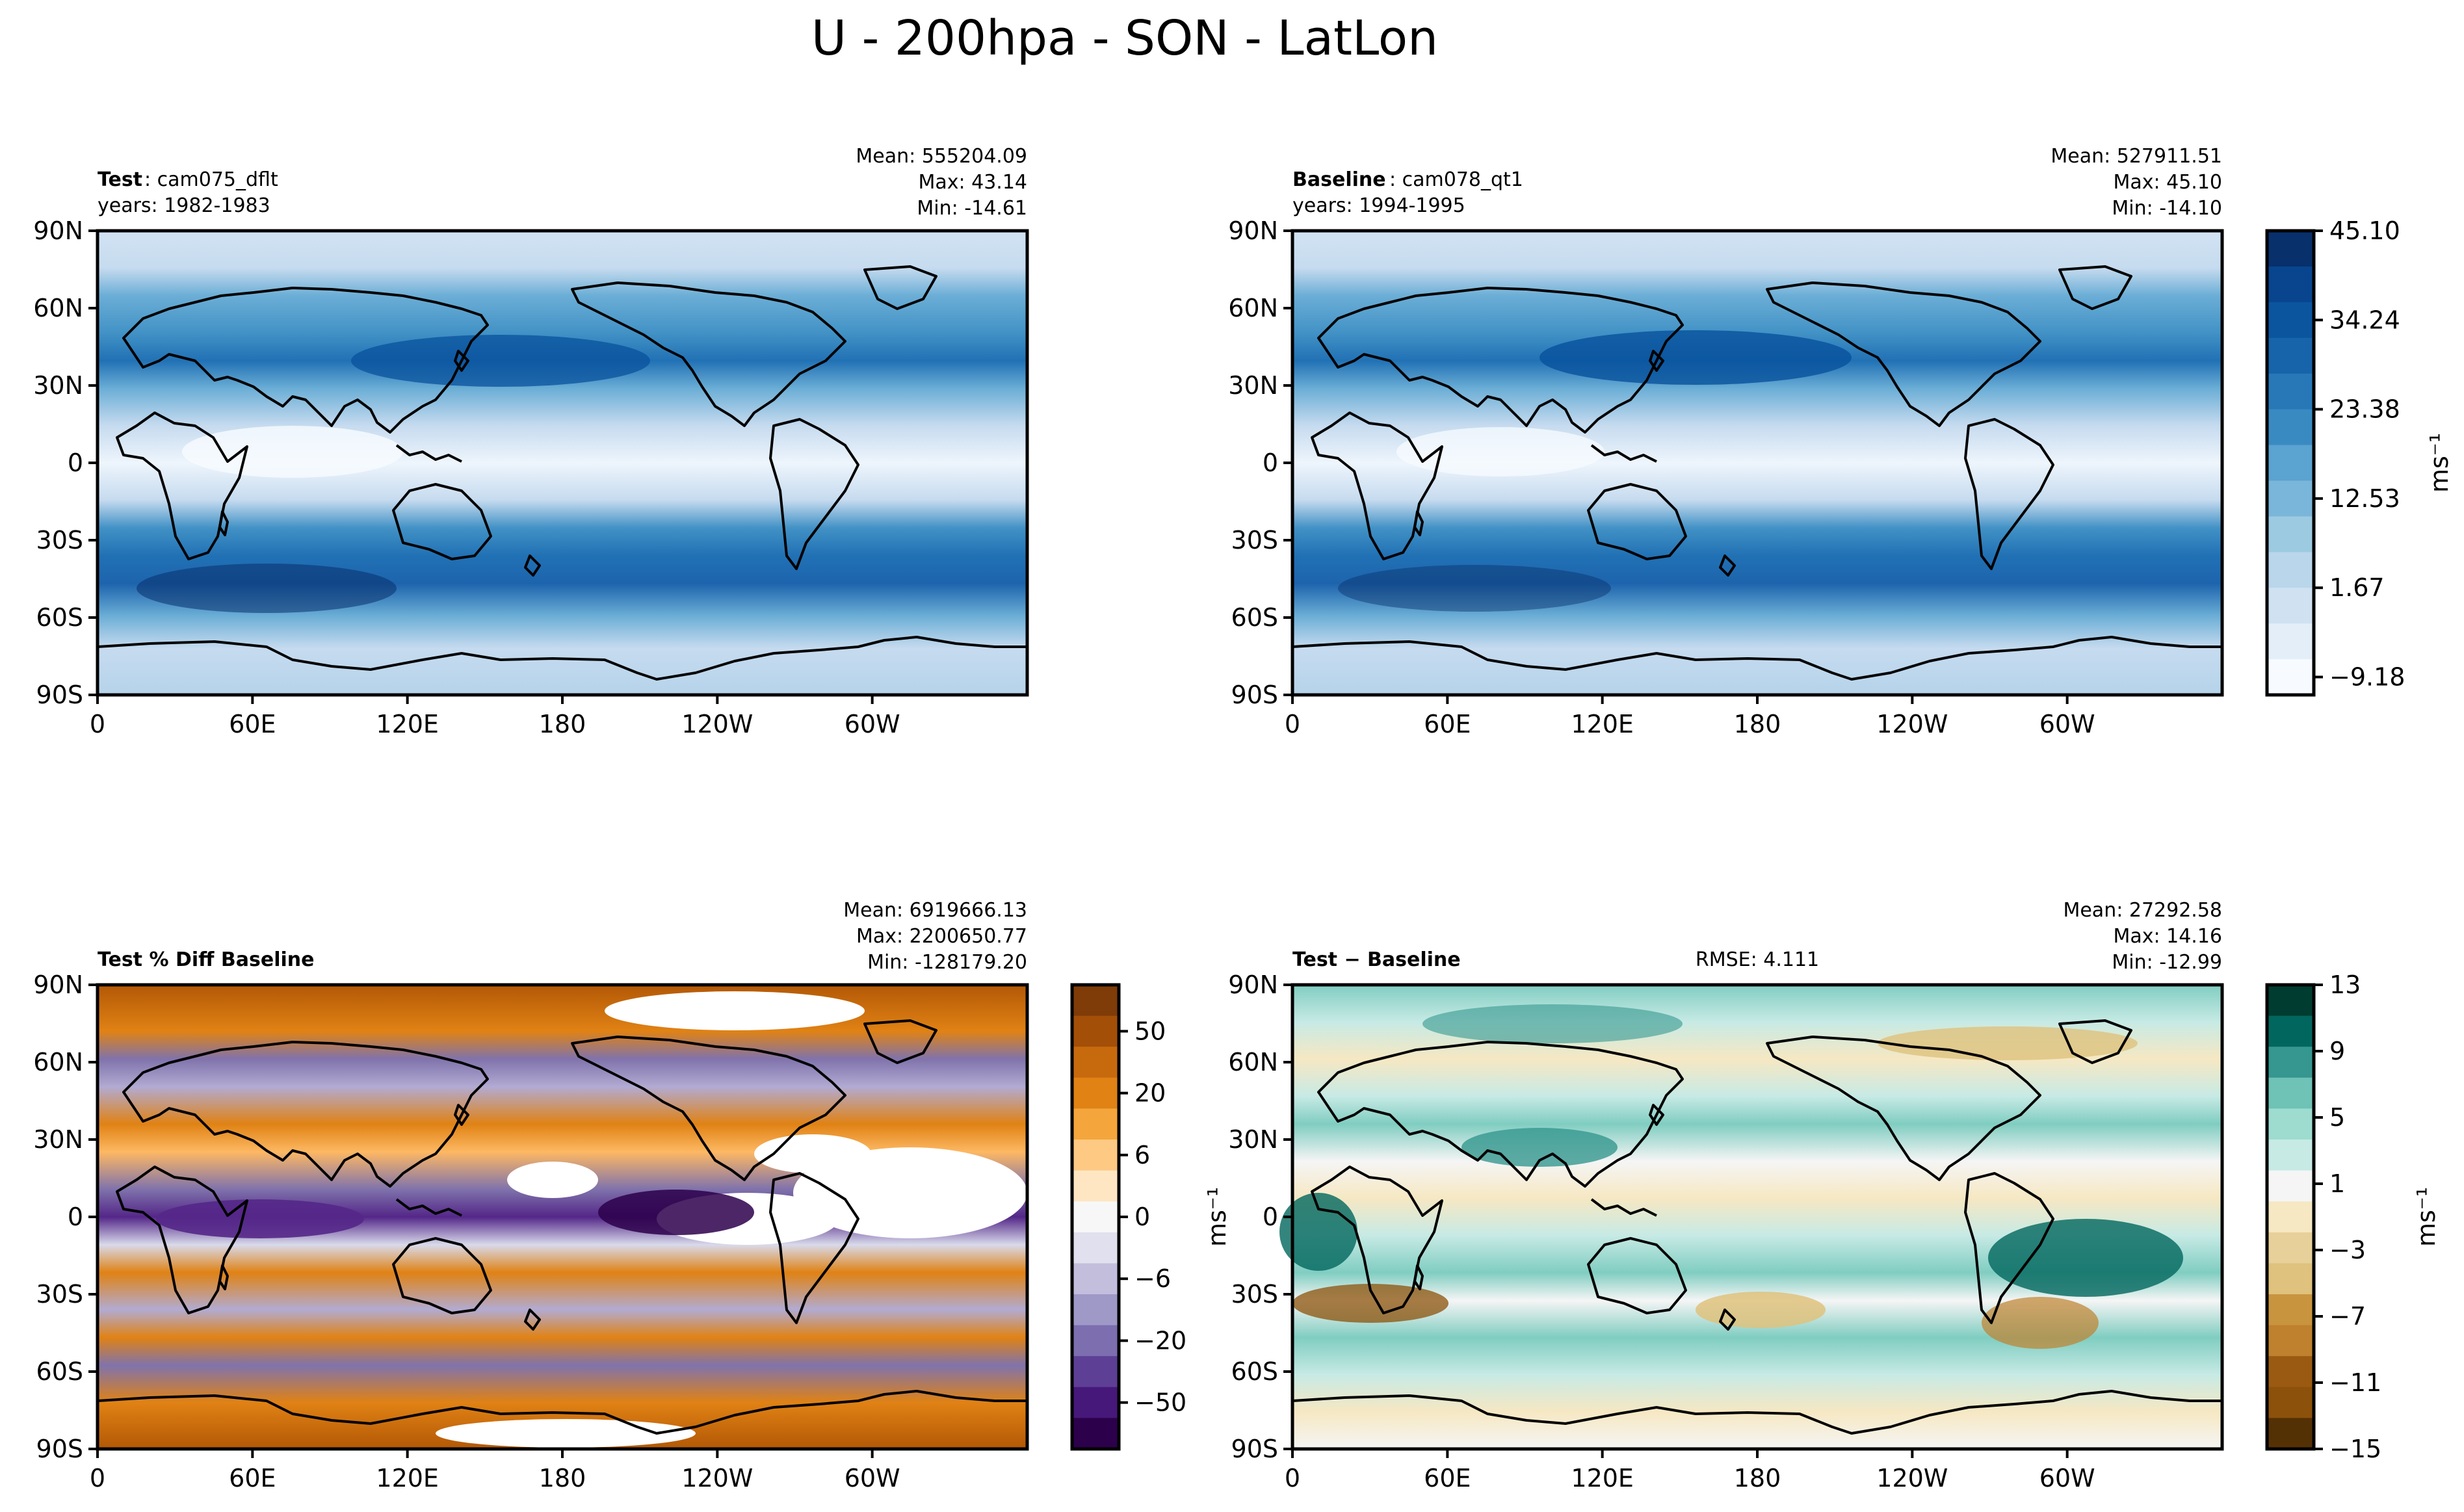 Image resolution: width=2464 pixels, height=1512 pixels. Describe the element at coordinates (59, 540) in the screenshot. I see `y-tick-test-4: 30S` at that location.